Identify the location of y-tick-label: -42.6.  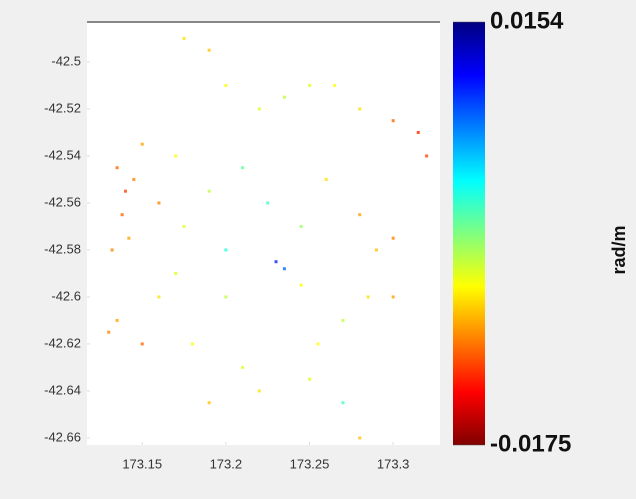
(66, 295).